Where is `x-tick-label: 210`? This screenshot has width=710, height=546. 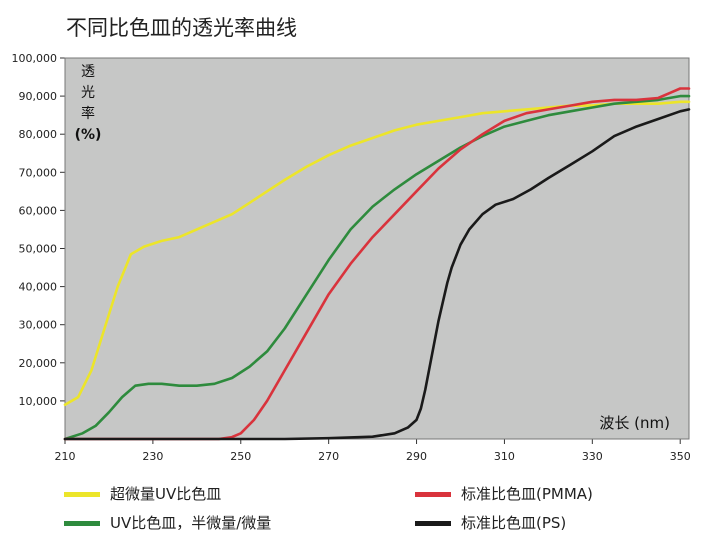 x-tick-label: 210 is located at coordinates (65, 456).